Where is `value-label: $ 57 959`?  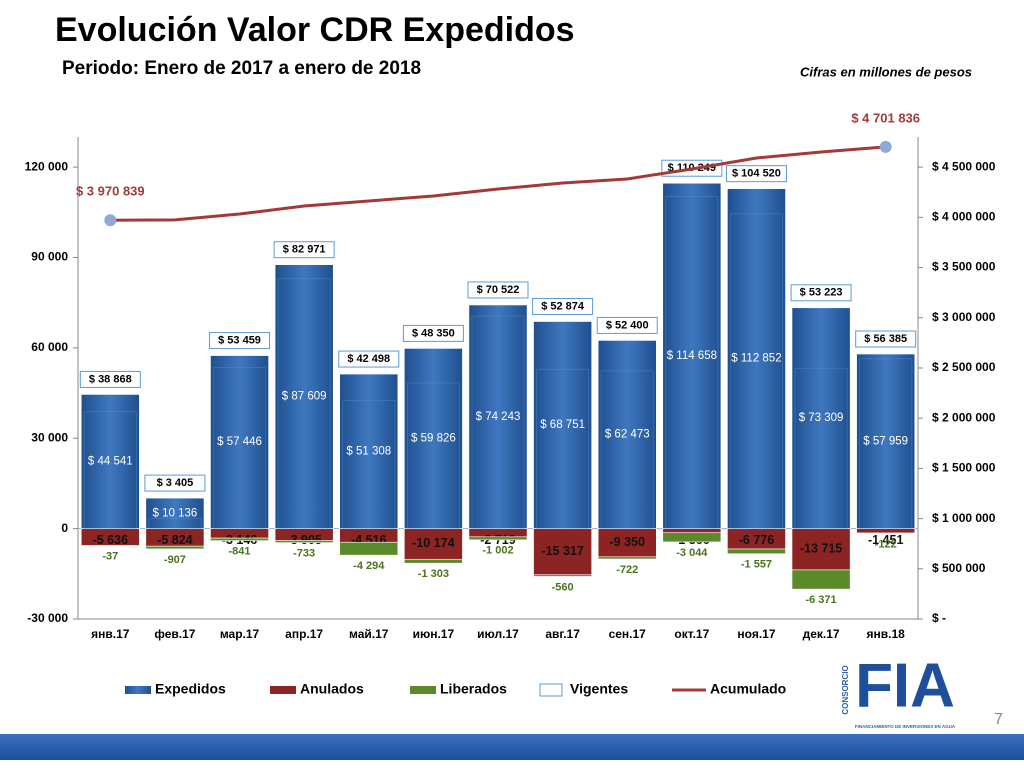
value-label: $ 57 959 is located at coordinates (885, 441).